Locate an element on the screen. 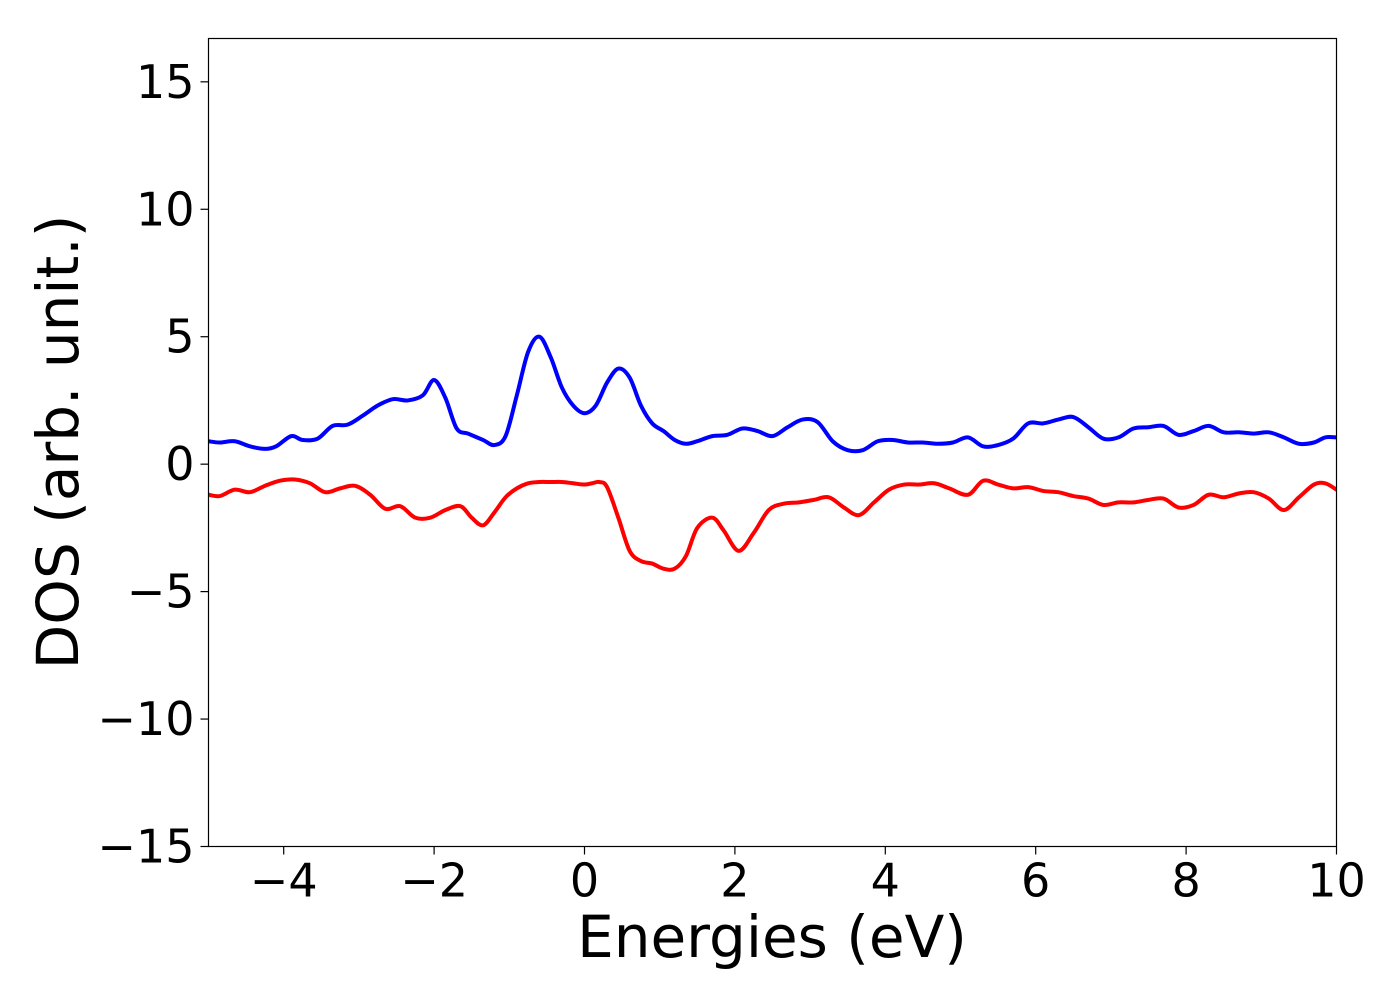 This screenshot has width=1400, height=1000. y-tick-label: −10 is located at coordinates (145, 719).